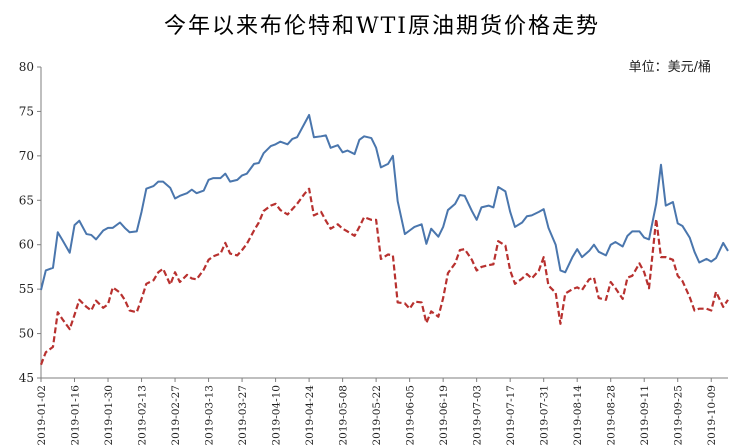 The width and height of the screenshot is (744, 445). Describe the element at coordinates (26, 111) in the screenshot. I see `y-tick-label: 75` at that location.